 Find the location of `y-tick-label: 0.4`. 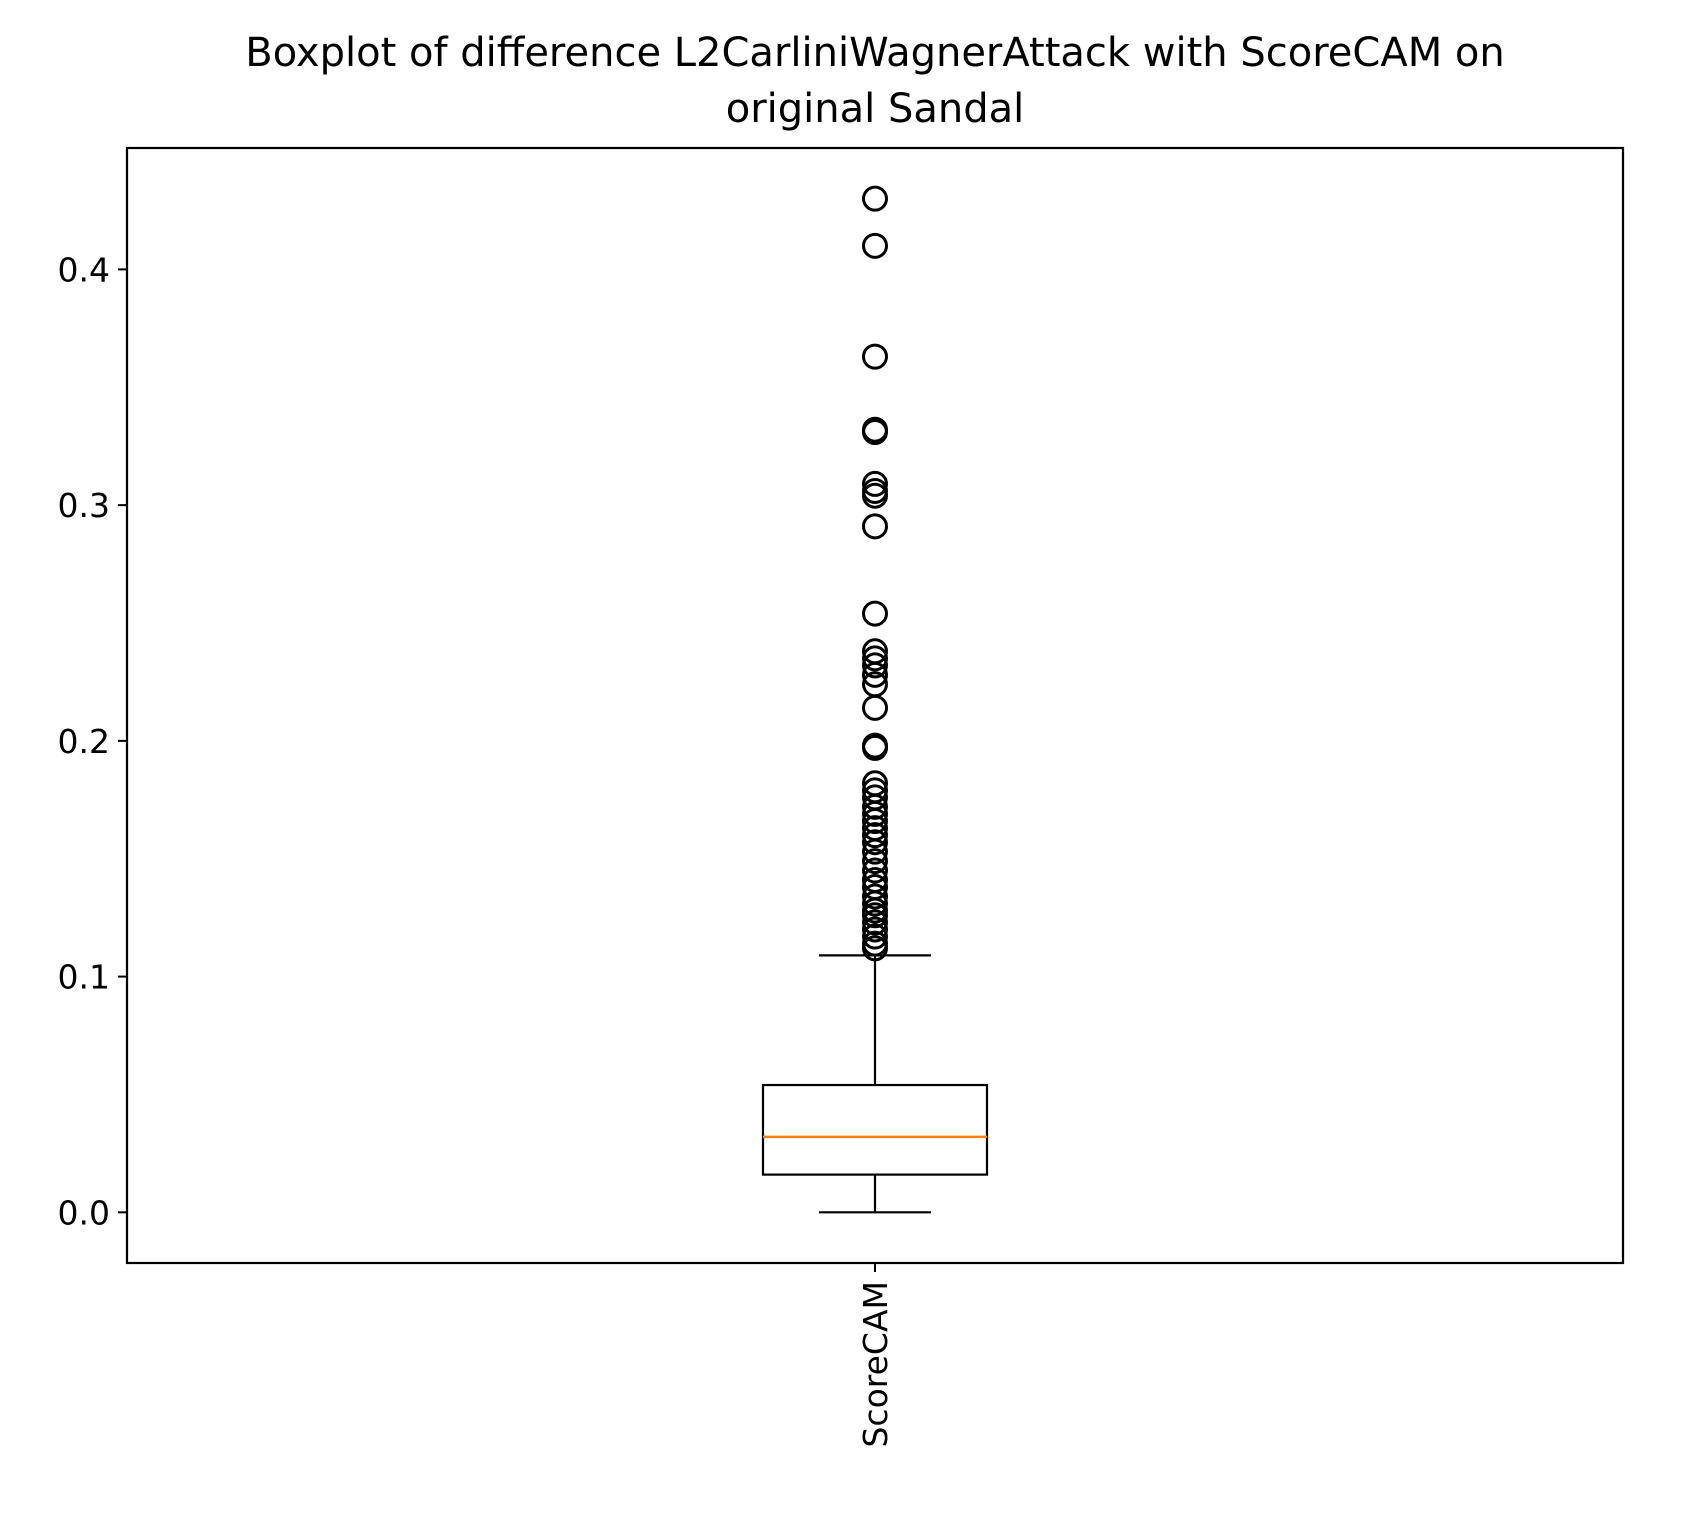

y-tick-label: 0.4 is located at coordinates (84, 269).